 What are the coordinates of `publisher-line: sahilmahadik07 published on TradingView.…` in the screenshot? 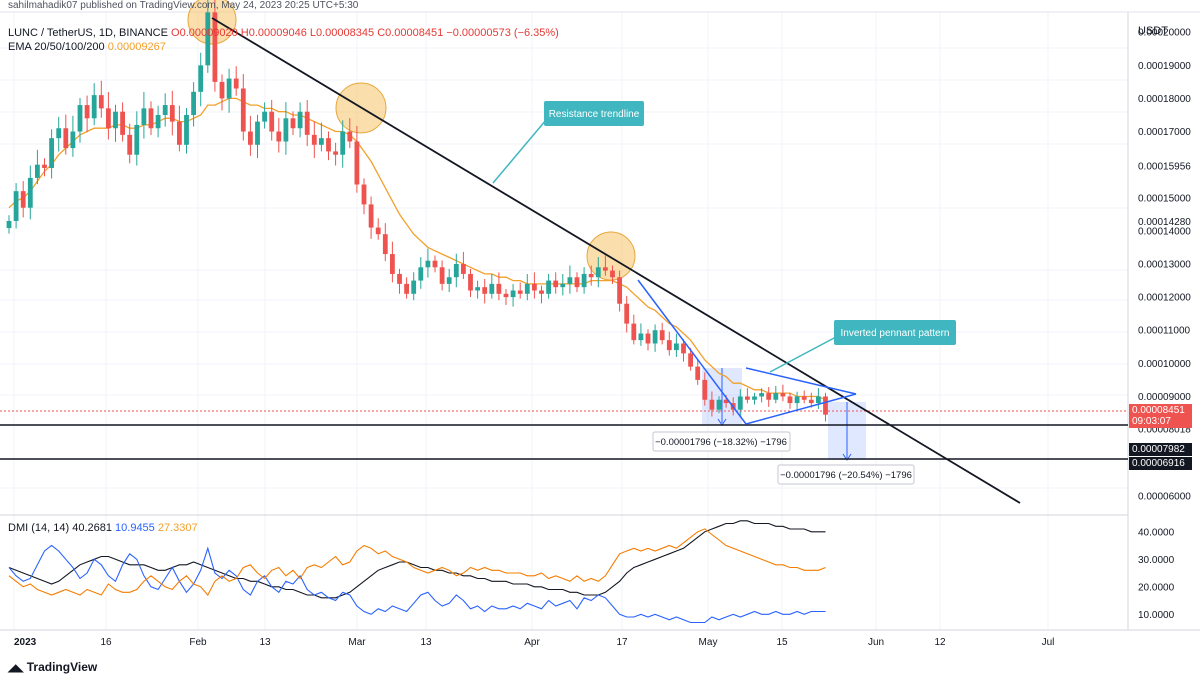 It's located at (183, 5).